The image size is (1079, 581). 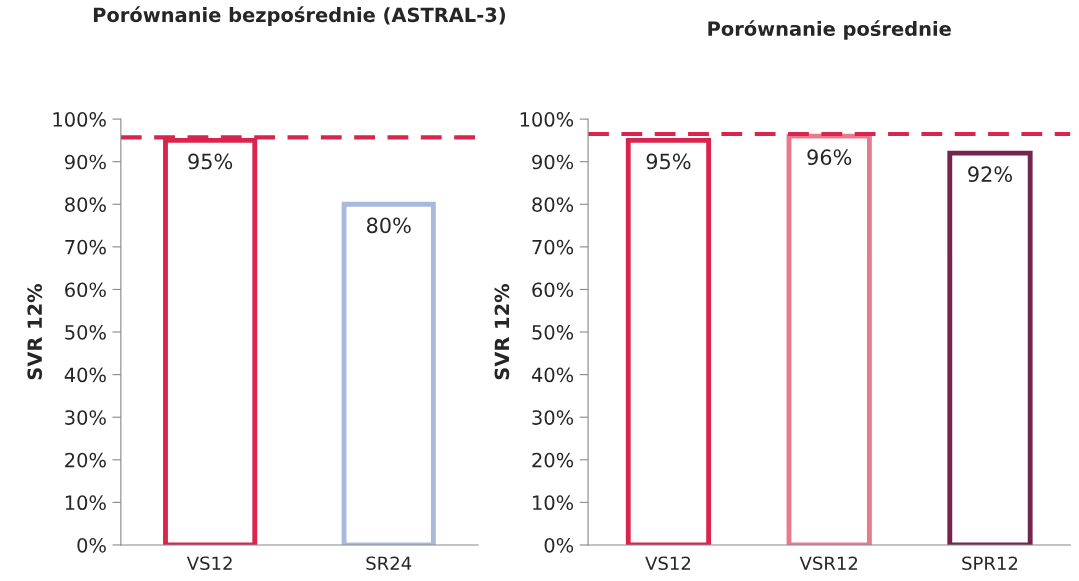 What do you see at coordinates (829, 30) in the screenshot?
I see `chart-title: Porównanie pośrednie` at bounding box center [829, 30].